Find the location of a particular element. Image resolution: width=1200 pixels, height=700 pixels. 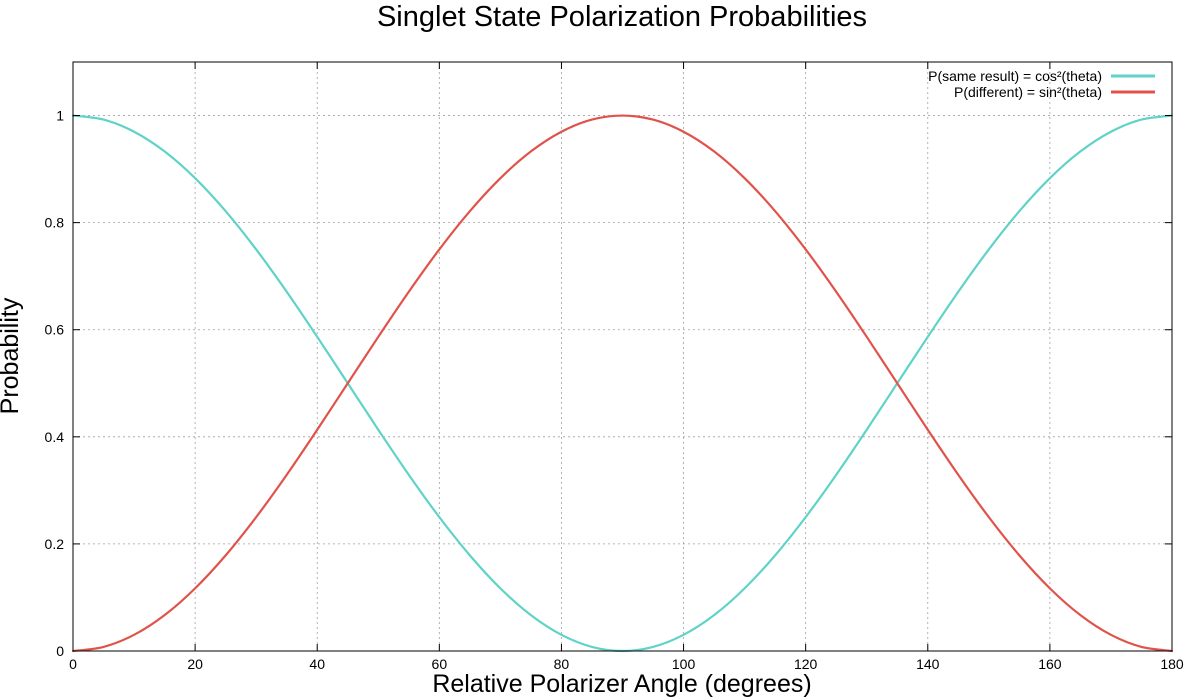

y-tick-label: 0.4 is located at coordinates (55, 437).